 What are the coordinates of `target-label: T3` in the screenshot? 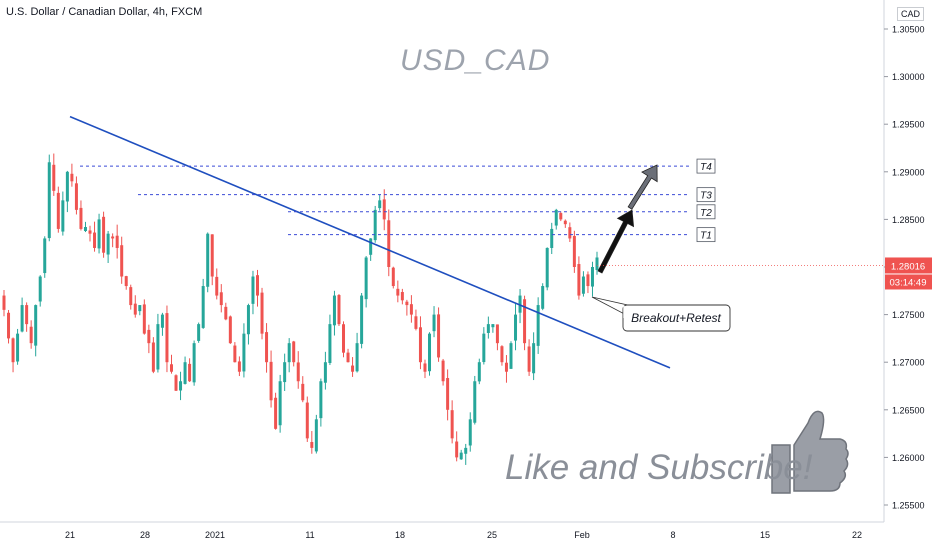 It's located at (706, 196).